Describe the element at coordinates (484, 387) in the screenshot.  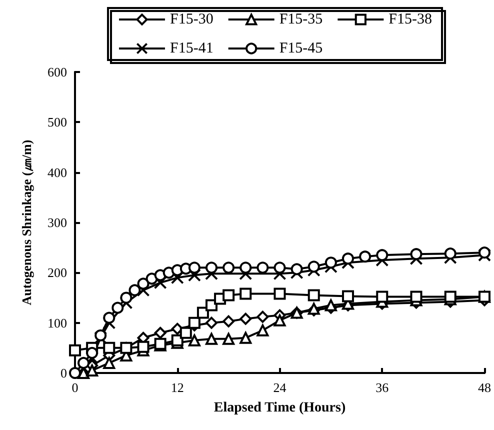
I see `x-tick-label: 48` at that location.